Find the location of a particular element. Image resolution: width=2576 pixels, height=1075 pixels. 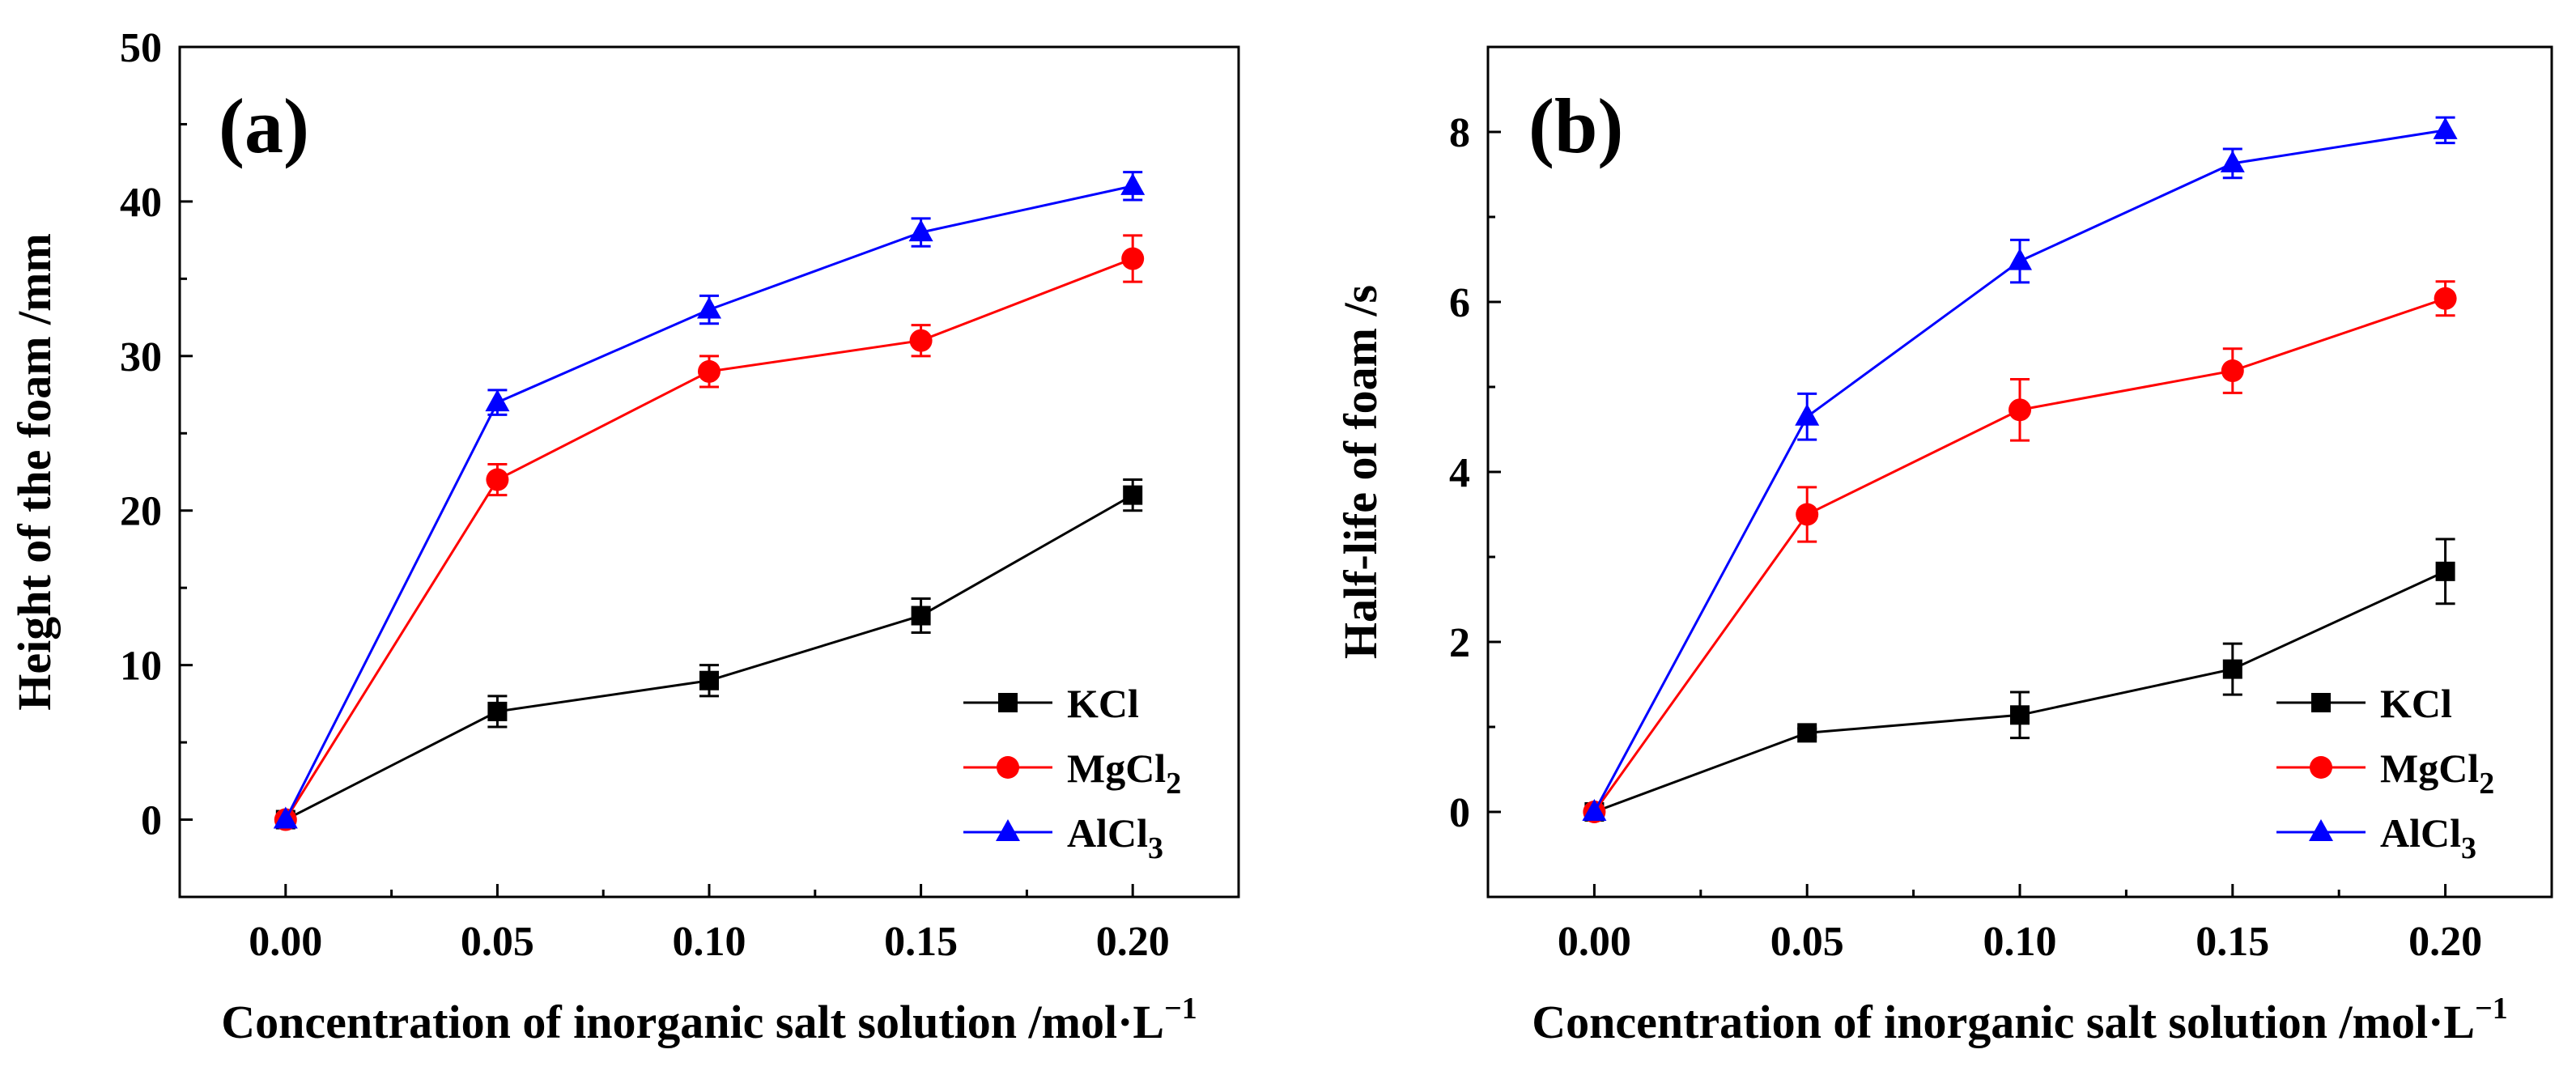

y-axis-title: Half-life of foam /s is located at coordinates (1361, 472).